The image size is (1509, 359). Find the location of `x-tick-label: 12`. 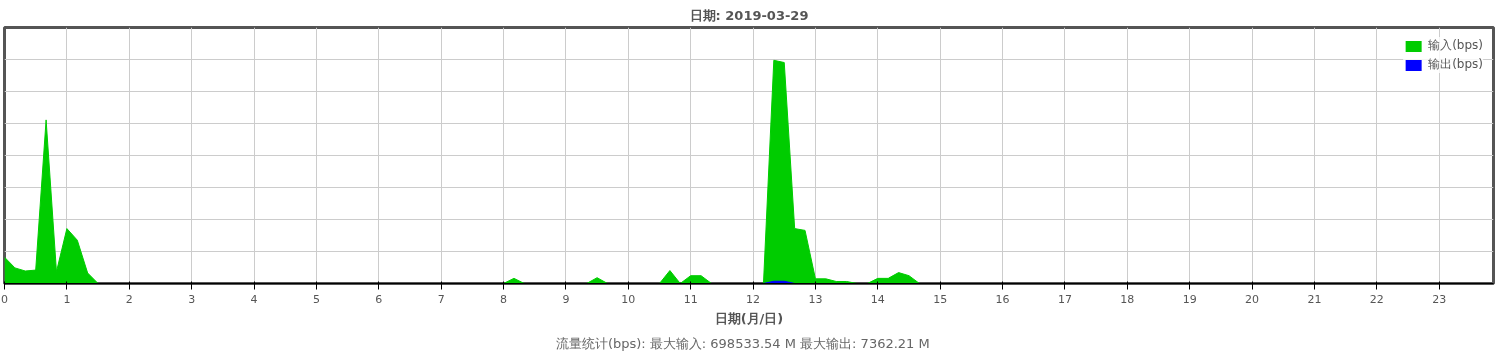

x-tick-label: 12 is located at coordinates (753, 299).